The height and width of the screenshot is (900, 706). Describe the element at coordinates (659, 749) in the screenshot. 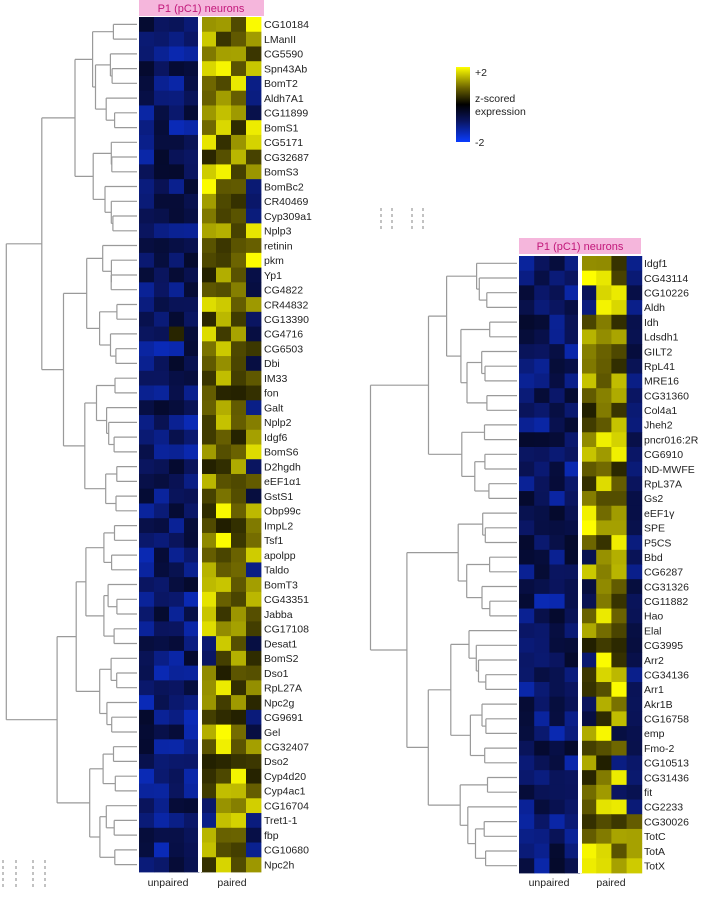

I see `row-label: Fmo-2` at that location.